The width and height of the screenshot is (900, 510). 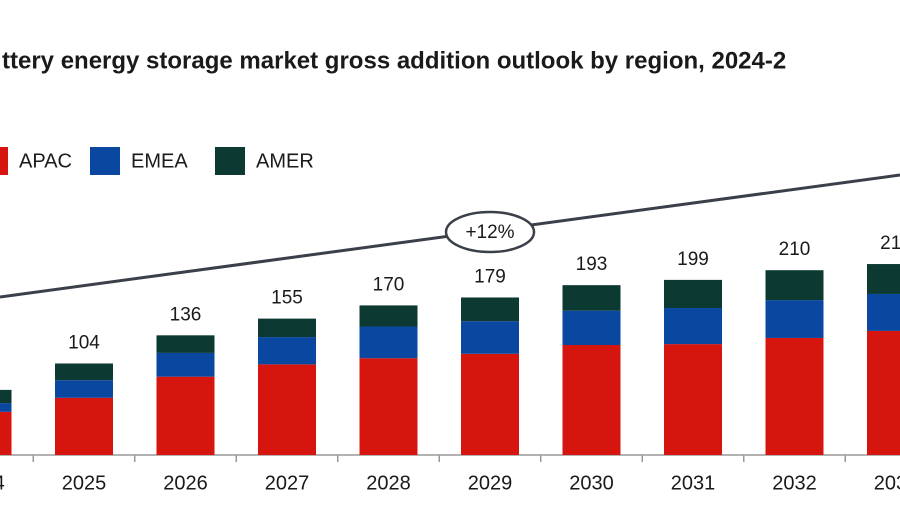 I want to click on total-label: 136, so click(x=186, y=314).